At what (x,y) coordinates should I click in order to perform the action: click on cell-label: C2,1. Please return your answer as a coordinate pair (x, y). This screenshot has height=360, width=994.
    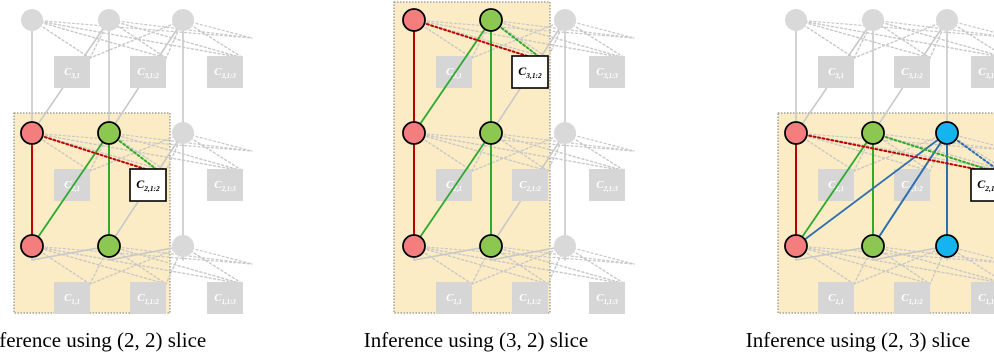
    Looking at the image, I should click on (836, 186).